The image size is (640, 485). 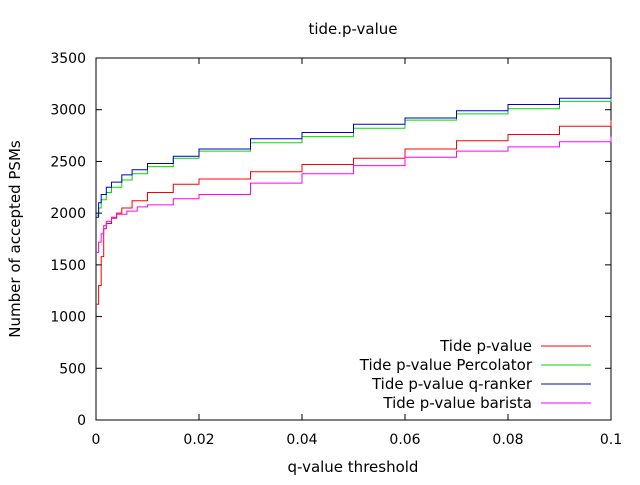 I want to click on y-tick-label: 3000, so click(x=68, y=111).